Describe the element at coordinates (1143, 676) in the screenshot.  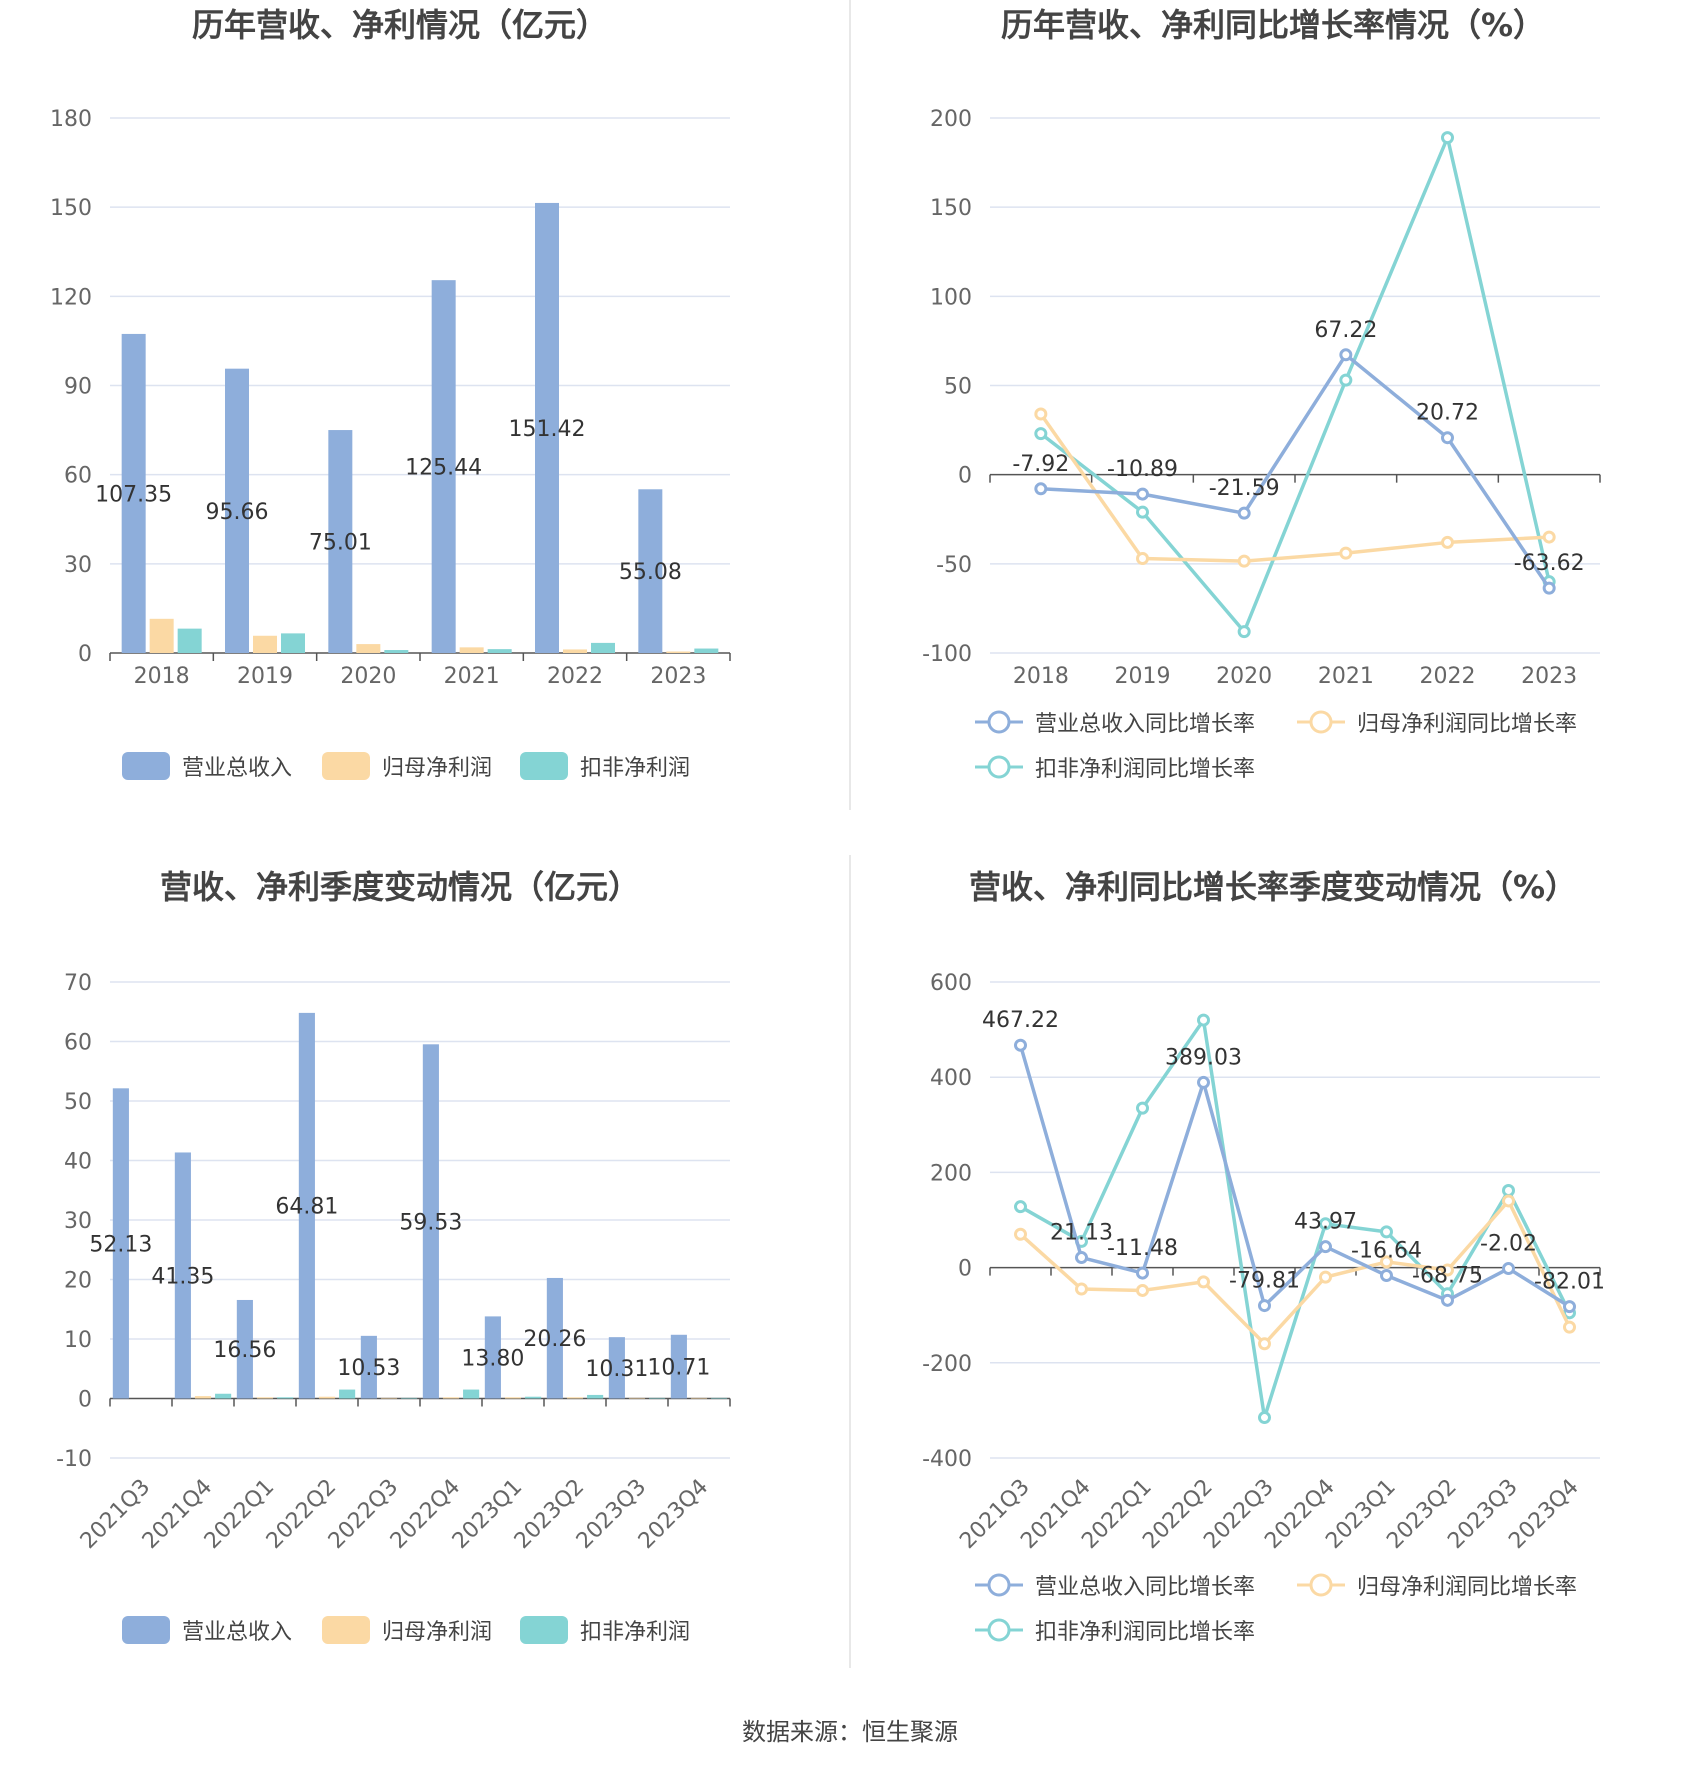
I see `x-tick-label: 2019` at that location.